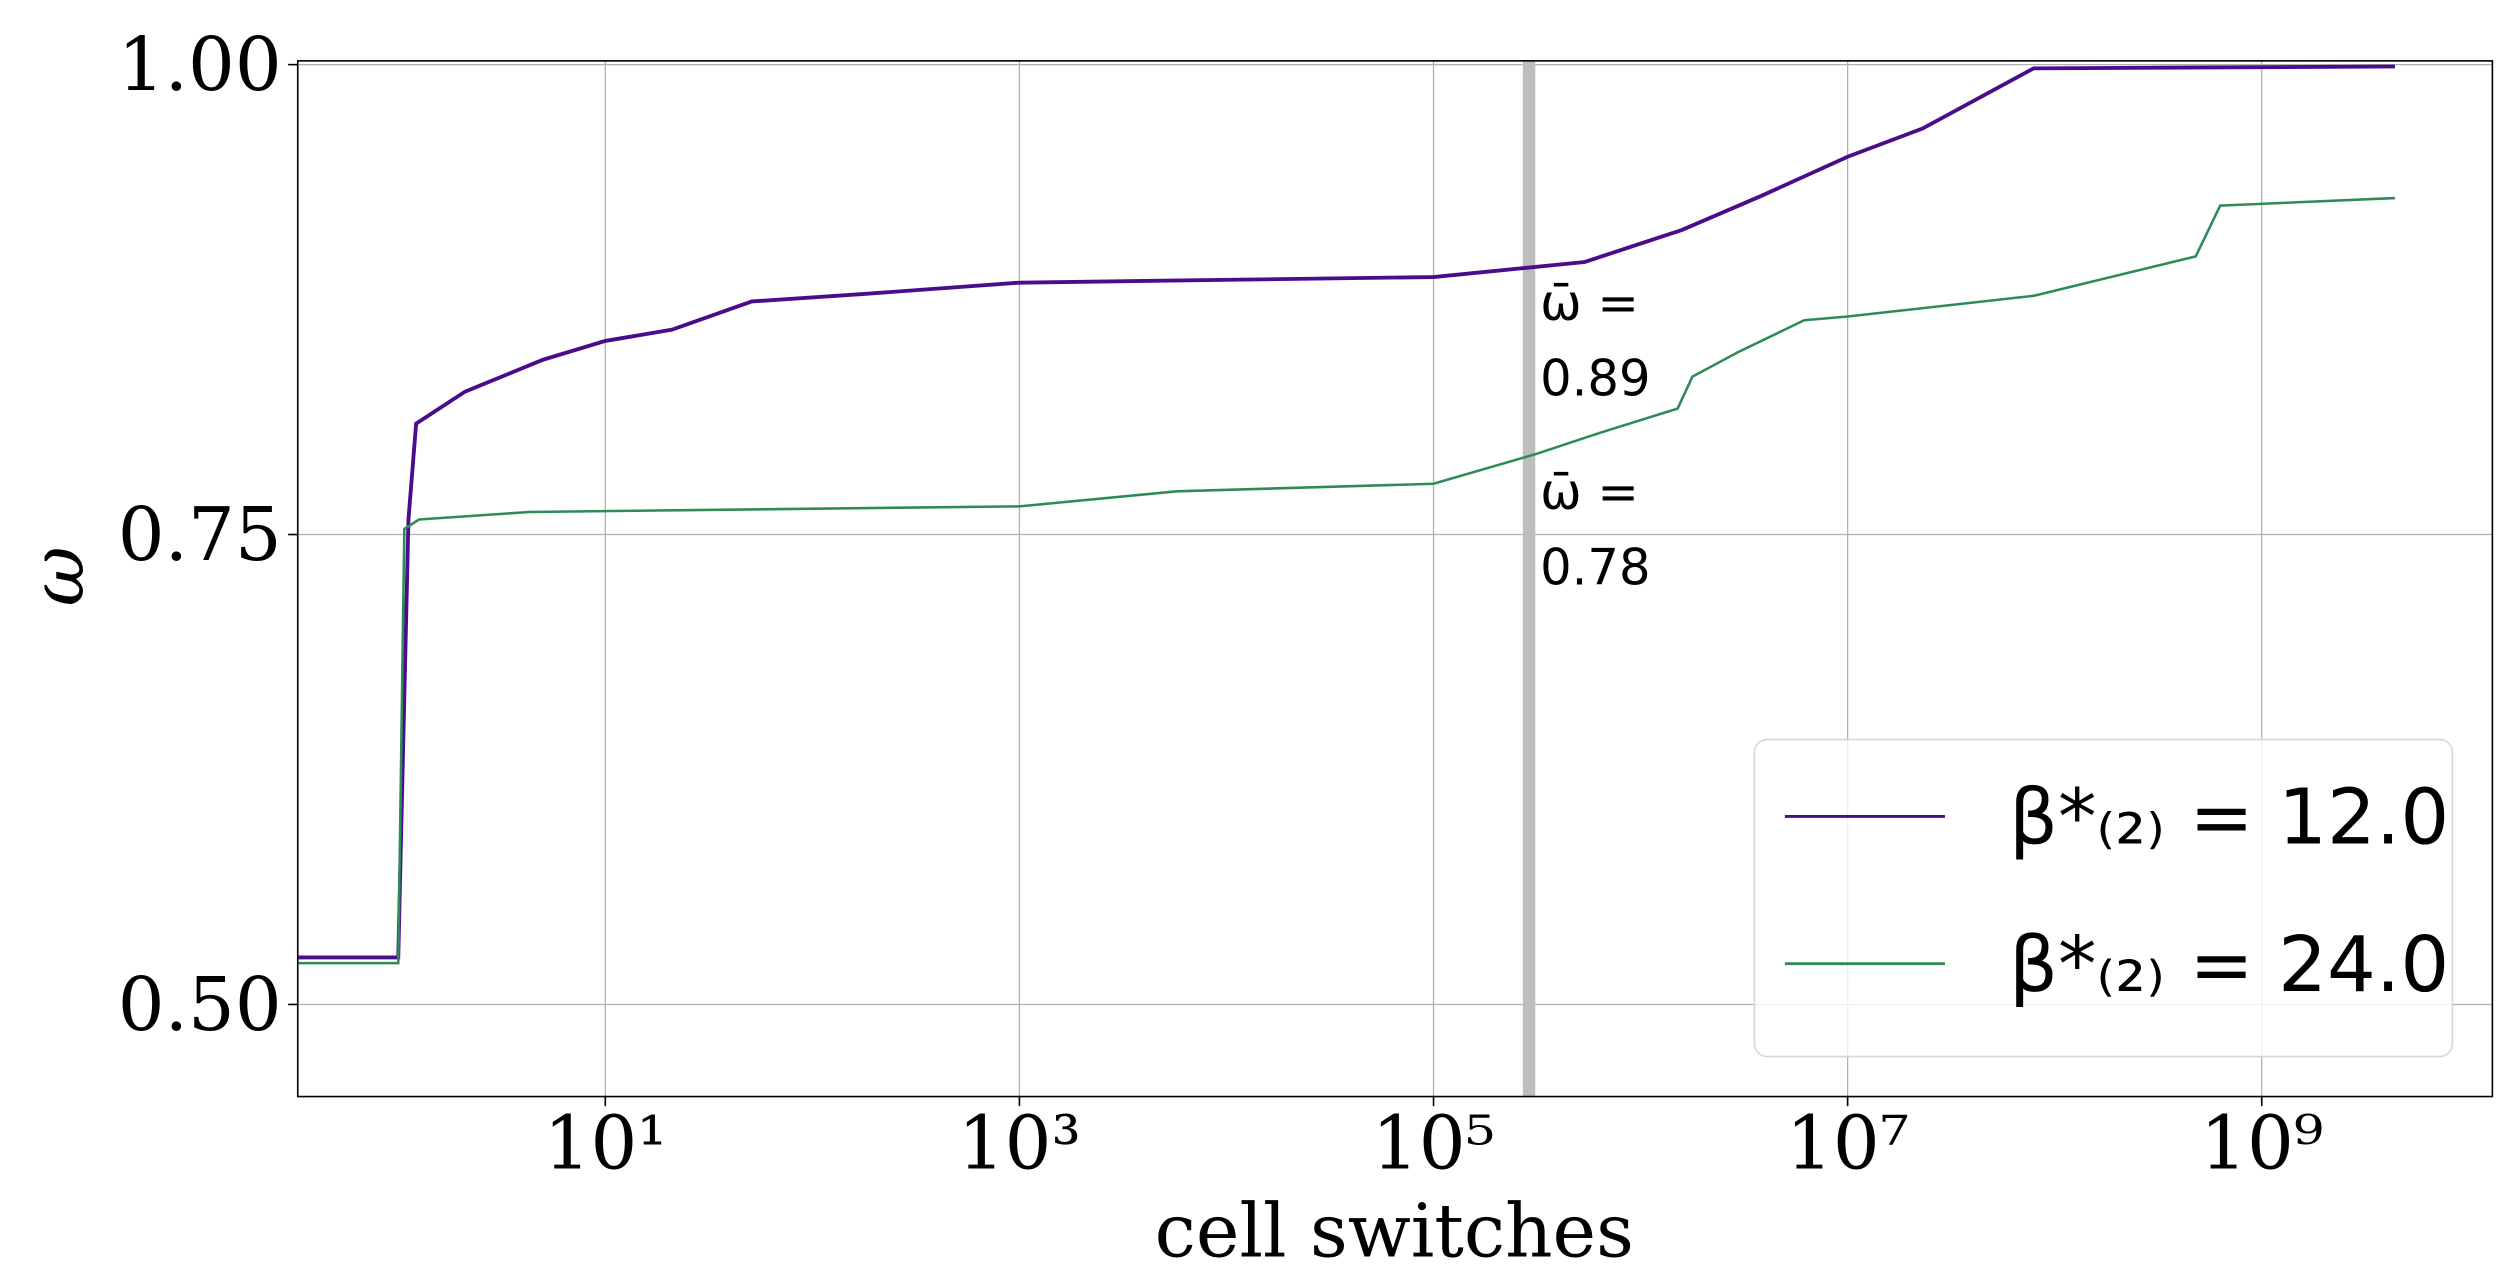 This screenshot has height=1285, width=2510. What do you see at coordinates (2229, 965) in the screenshot?
I see `legend-label: β*₍₂₎ = 24.0` at bounding box center [2229, 965].